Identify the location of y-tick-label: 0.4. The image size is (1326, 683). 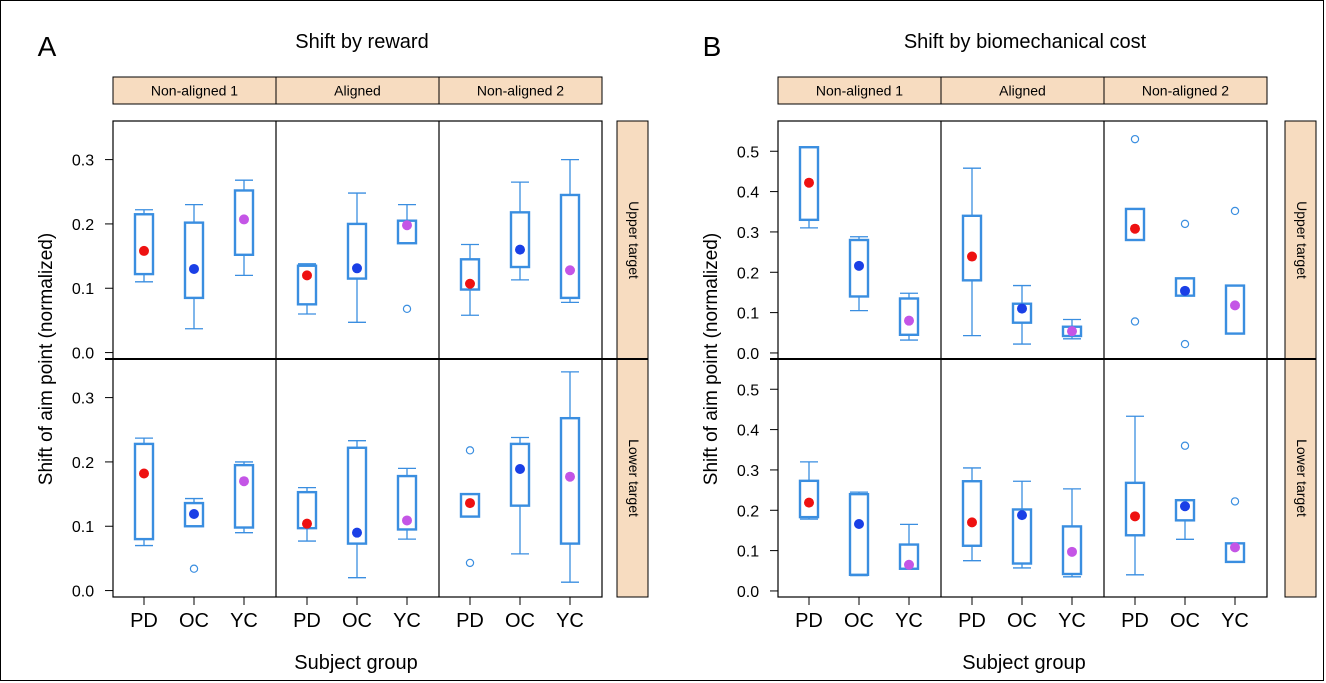
(748, 193).